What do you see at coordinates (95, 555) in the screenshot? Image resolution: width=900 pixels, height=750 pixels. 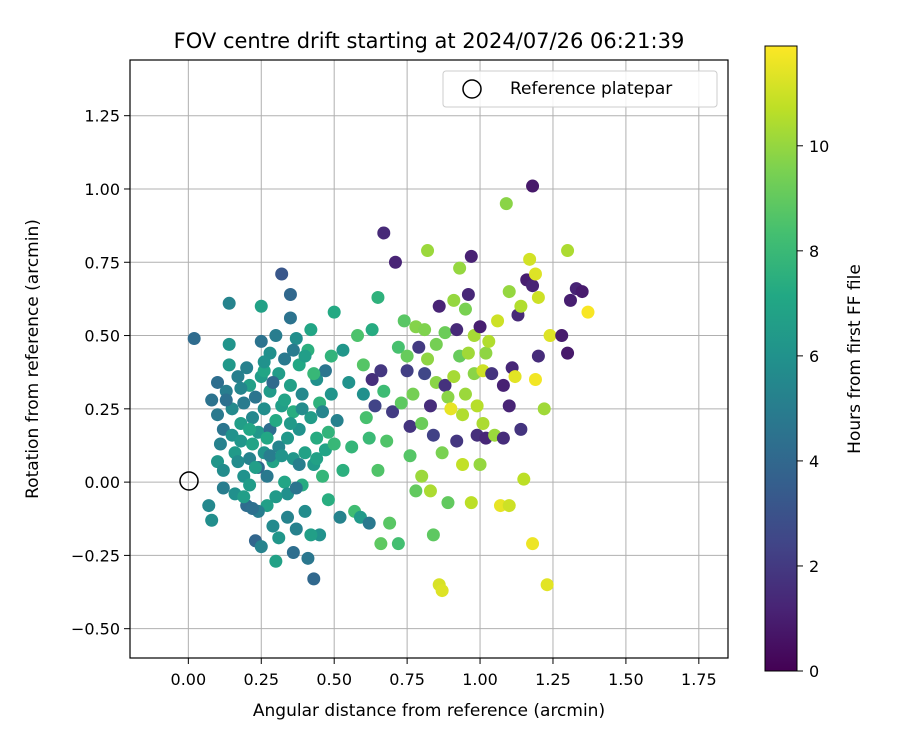 I see `y-tick-label: −0.25` at bounding box center [95, 555].